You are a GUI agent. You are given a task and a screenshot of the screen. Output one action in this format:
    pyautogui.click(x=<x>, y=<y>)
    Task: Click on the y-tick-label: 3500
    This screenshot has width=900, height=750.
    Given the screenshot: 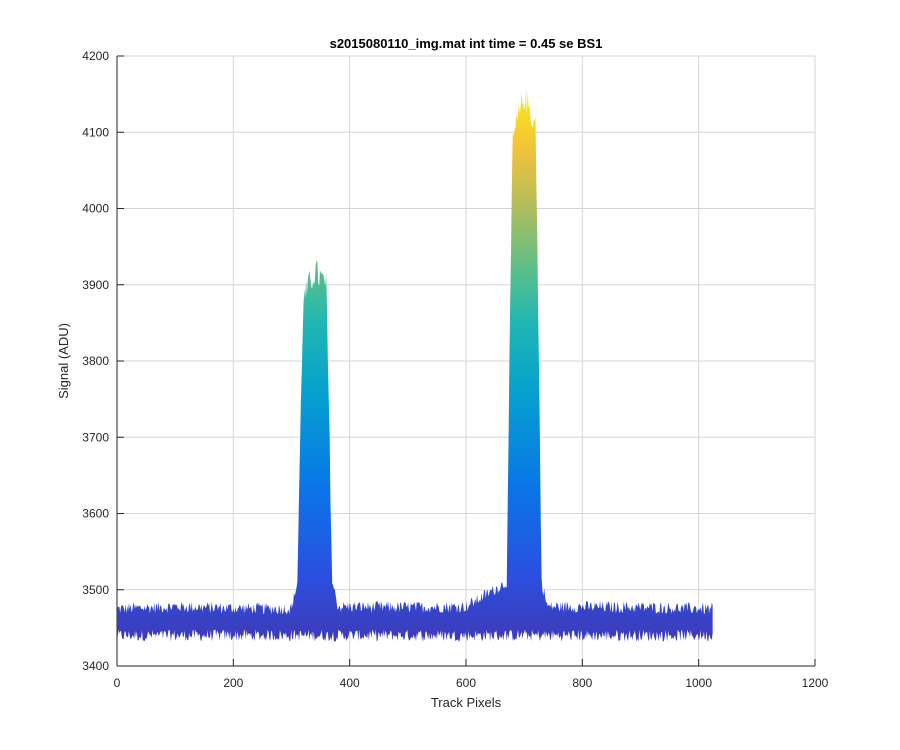 What is the action you would take?
    pyautogui.click(x=95, y=590)
    